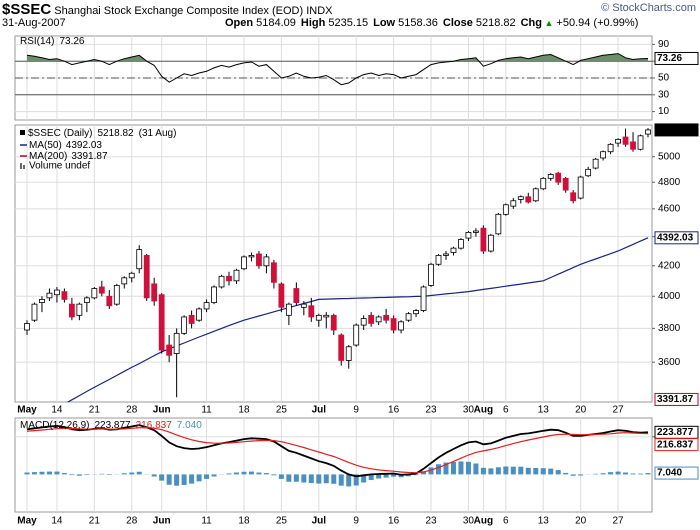 The image size is (700, 530). I want to click on quote-value: 5218.82, so click(495, 23).